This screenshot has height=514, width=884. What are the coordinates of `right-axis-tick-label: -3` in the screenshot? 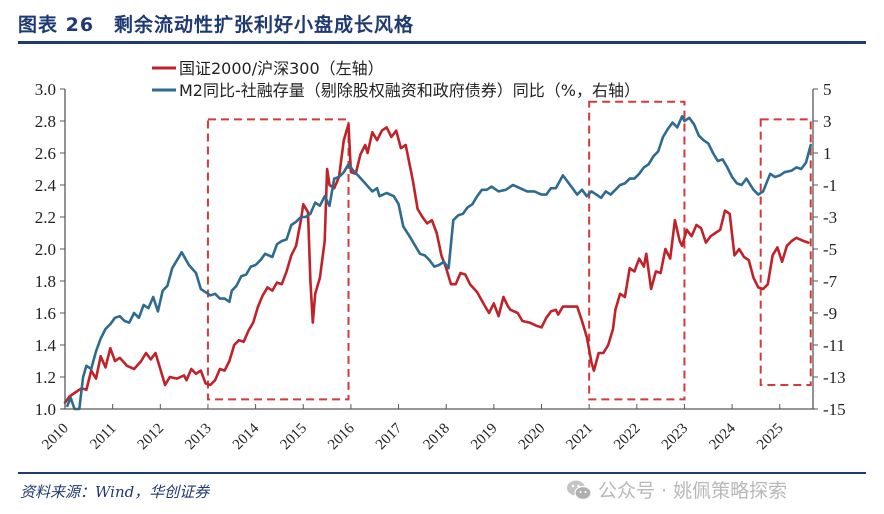 It's located at (830, 217).